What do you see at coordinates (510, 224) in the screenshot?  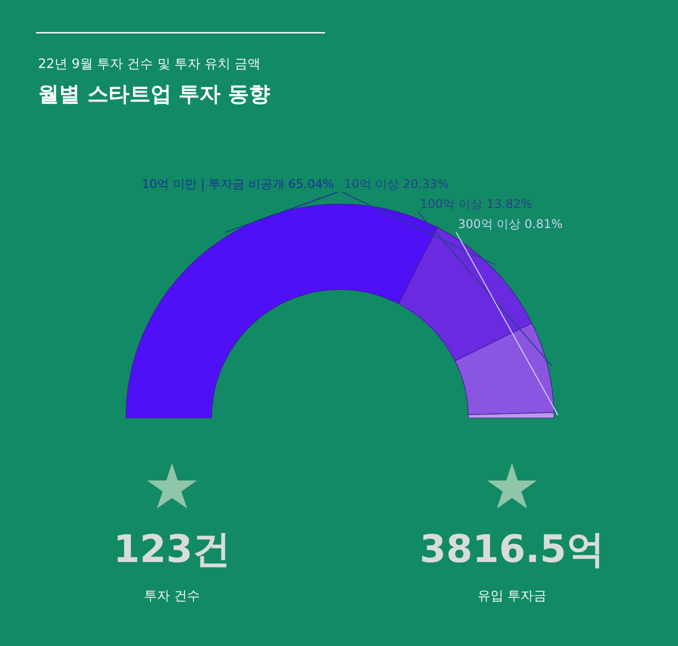 I see `slice-label: 300억 이상 0.81%` at bounding box center [510, 224].